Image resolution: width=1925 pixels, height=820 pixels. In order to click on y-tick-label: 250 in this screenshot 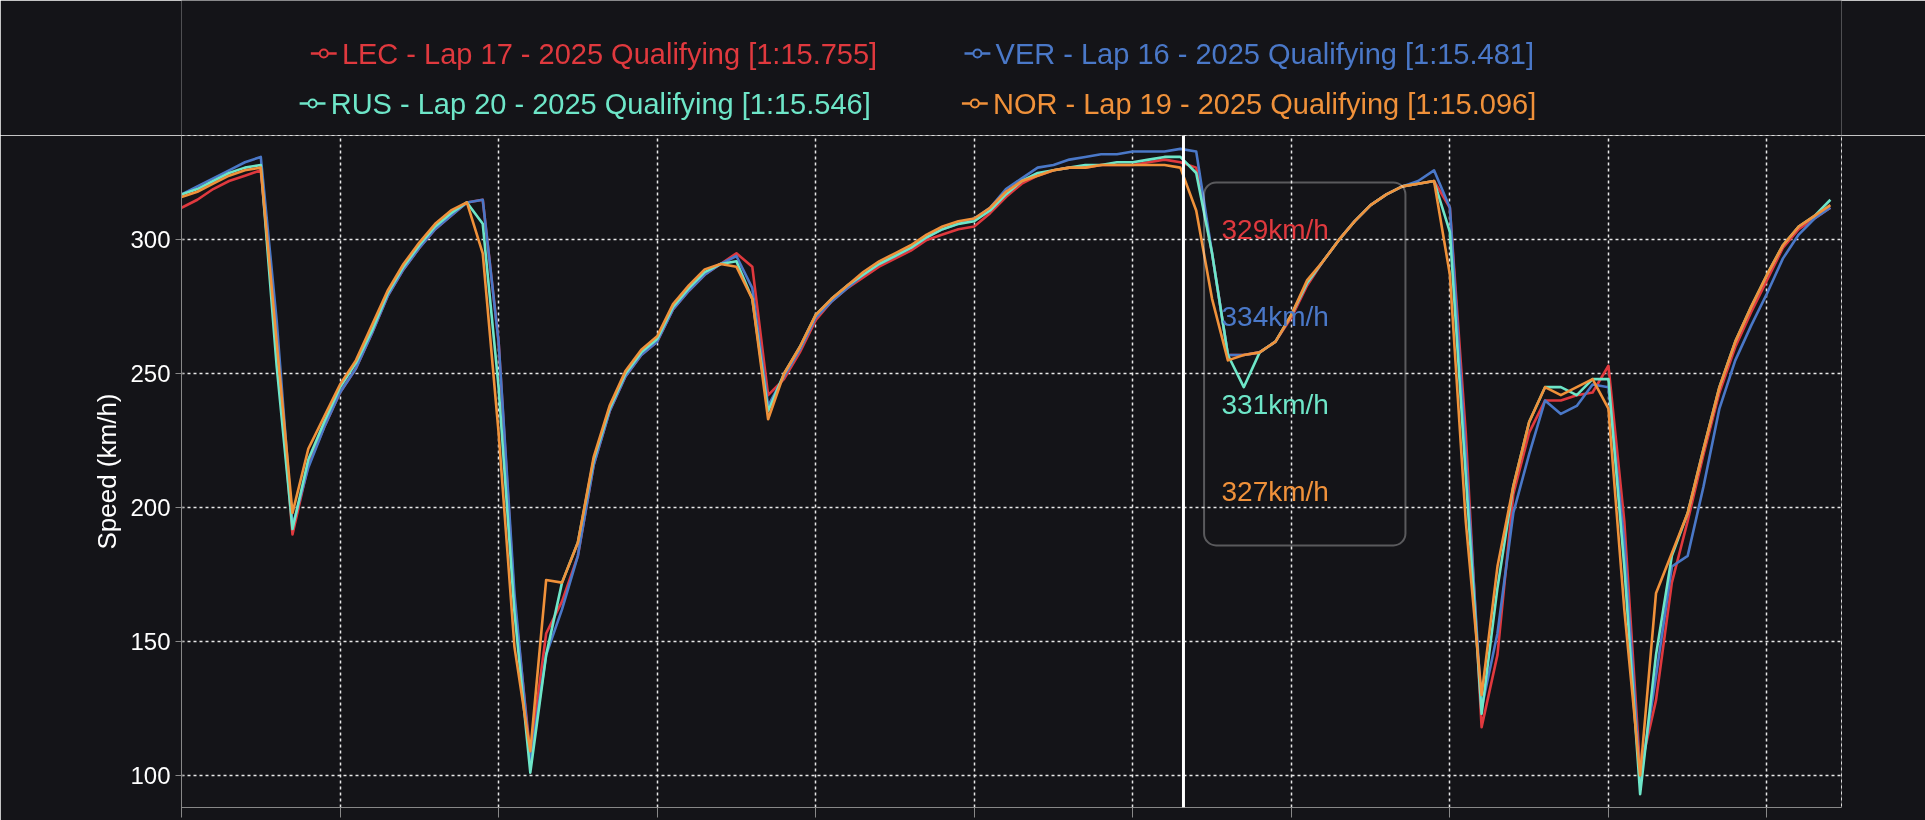, I will do `click(150, 374)`.